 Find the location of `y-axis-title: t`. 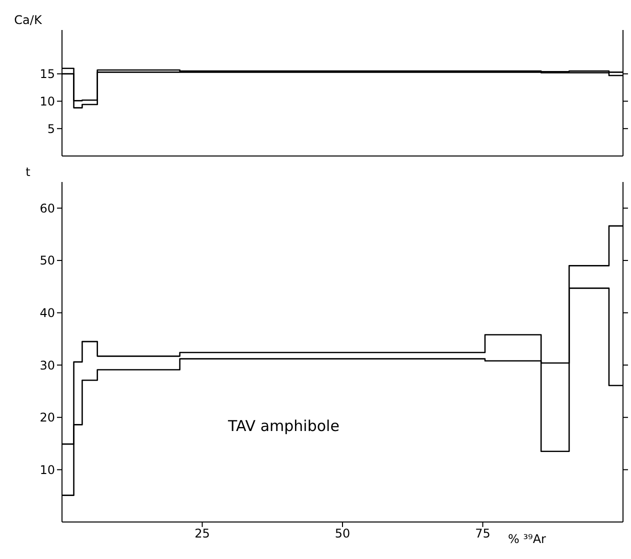

y-axis-title: t is located at coordinates (28, 172).